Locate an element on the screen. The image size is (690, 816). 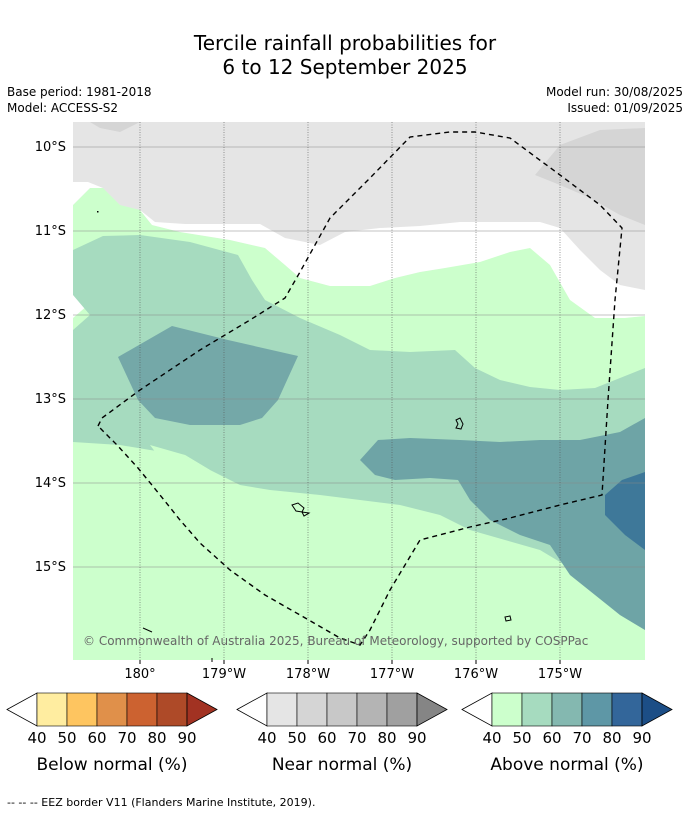
issued-date: Issued: 01/09/2025 is located at coordinates (625, 108).